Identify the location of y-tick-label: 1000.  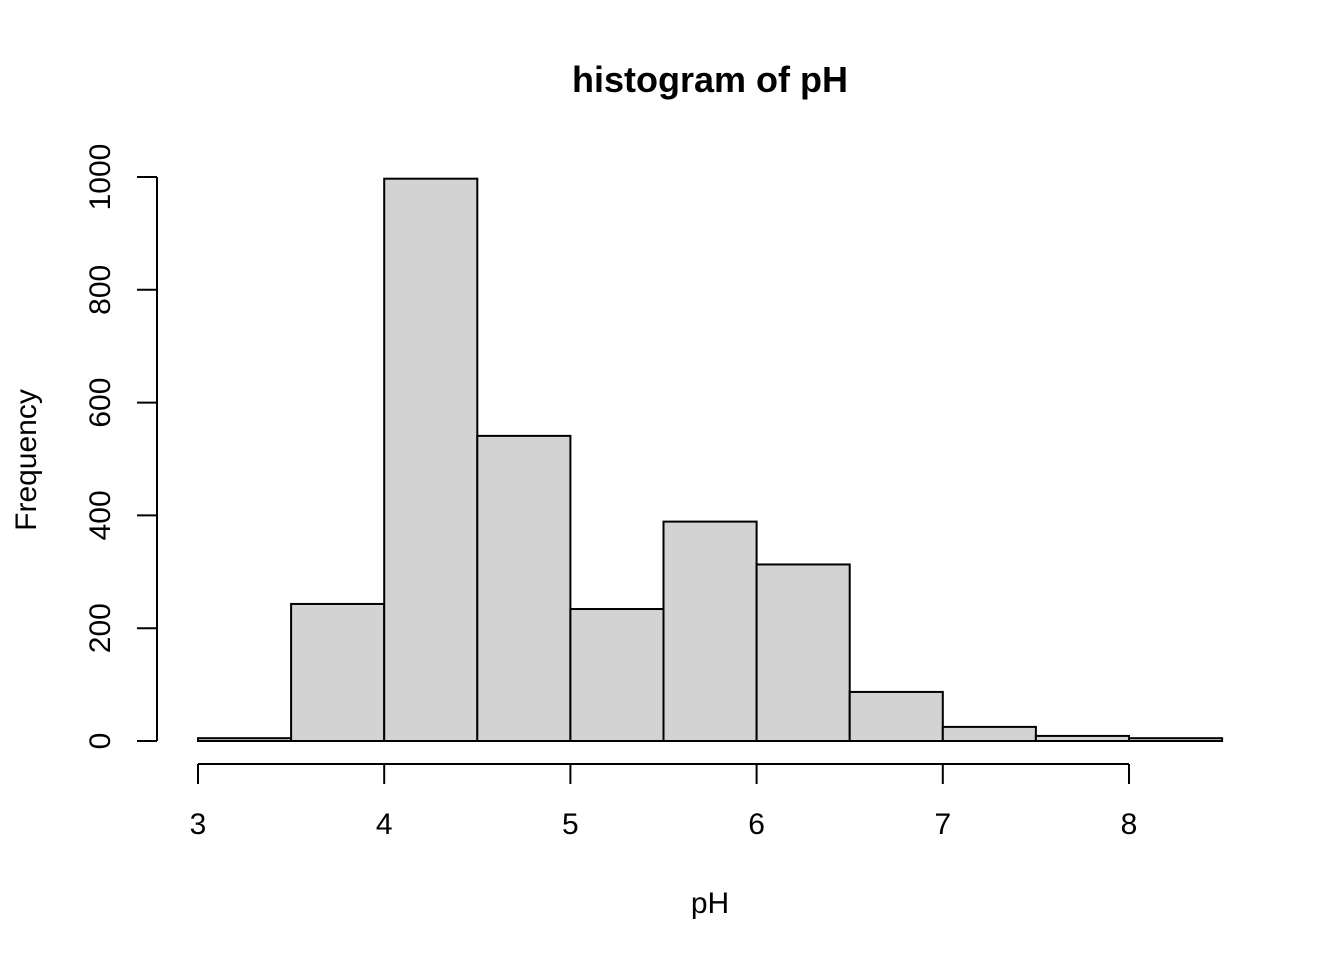
(100, 177).